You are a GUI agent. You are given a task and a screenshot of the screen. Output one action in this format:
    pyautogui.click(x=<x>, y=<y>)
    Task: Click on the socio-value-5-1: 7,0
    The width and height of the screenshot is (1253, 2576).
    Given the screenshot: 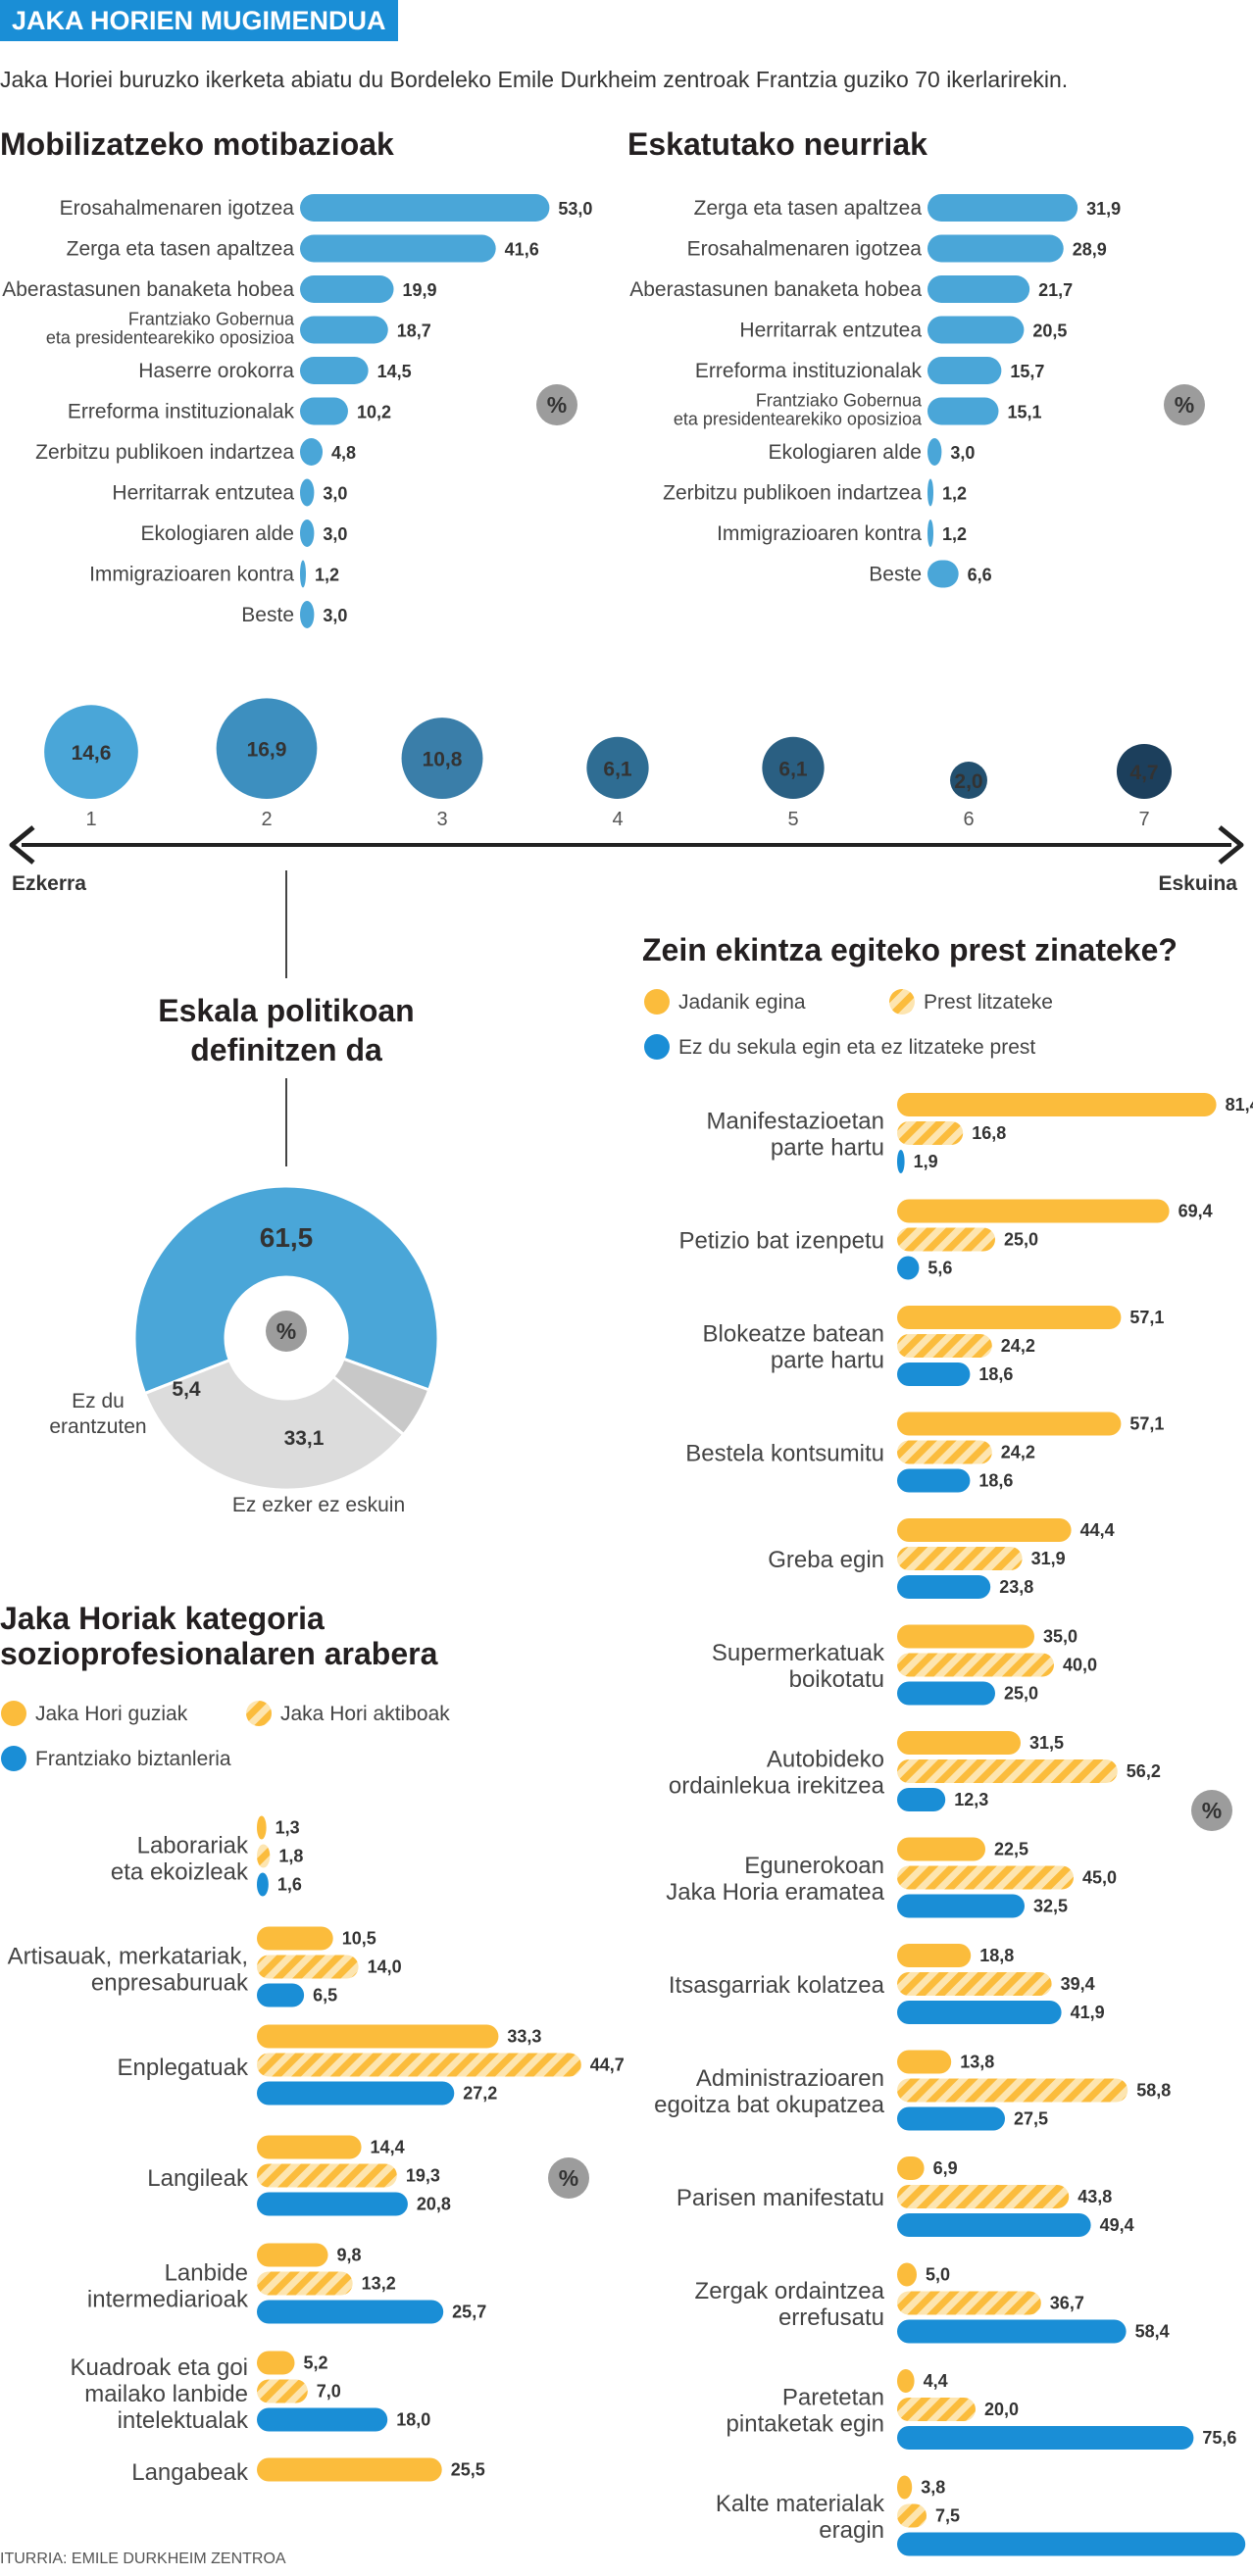 What is the action you would take?
    pyautogui.click(x=329, y=2392)
    